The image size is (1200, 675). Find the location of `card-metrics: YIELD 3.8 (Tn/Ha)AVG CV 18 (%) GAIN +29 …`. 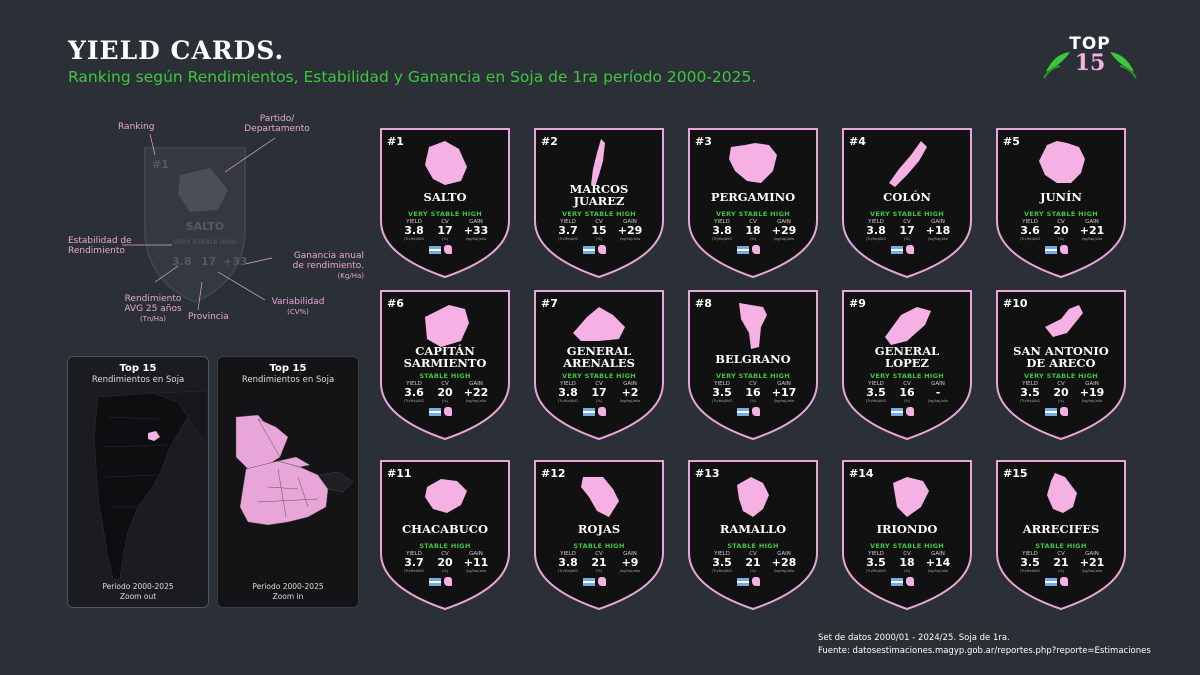

card-metrics: YIELD 3.8 (Tn/Ha)AVG CV 18 (%) GAIN +29 … is located at coordinates (753, 230).